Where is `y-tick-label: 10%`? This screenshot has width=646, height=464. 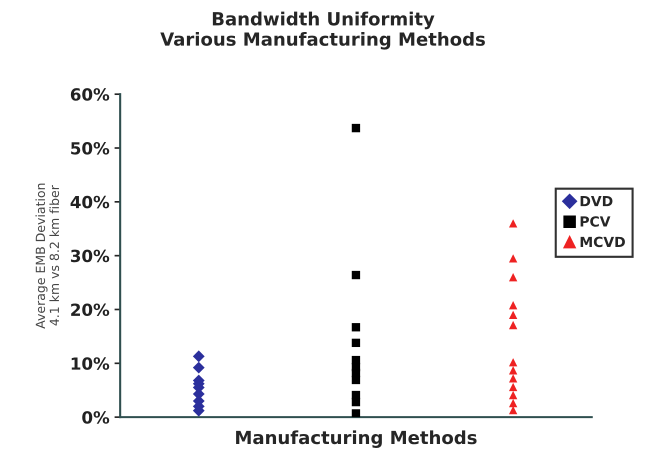
y-tick-label: 10% is located at coordinates (91, 363).